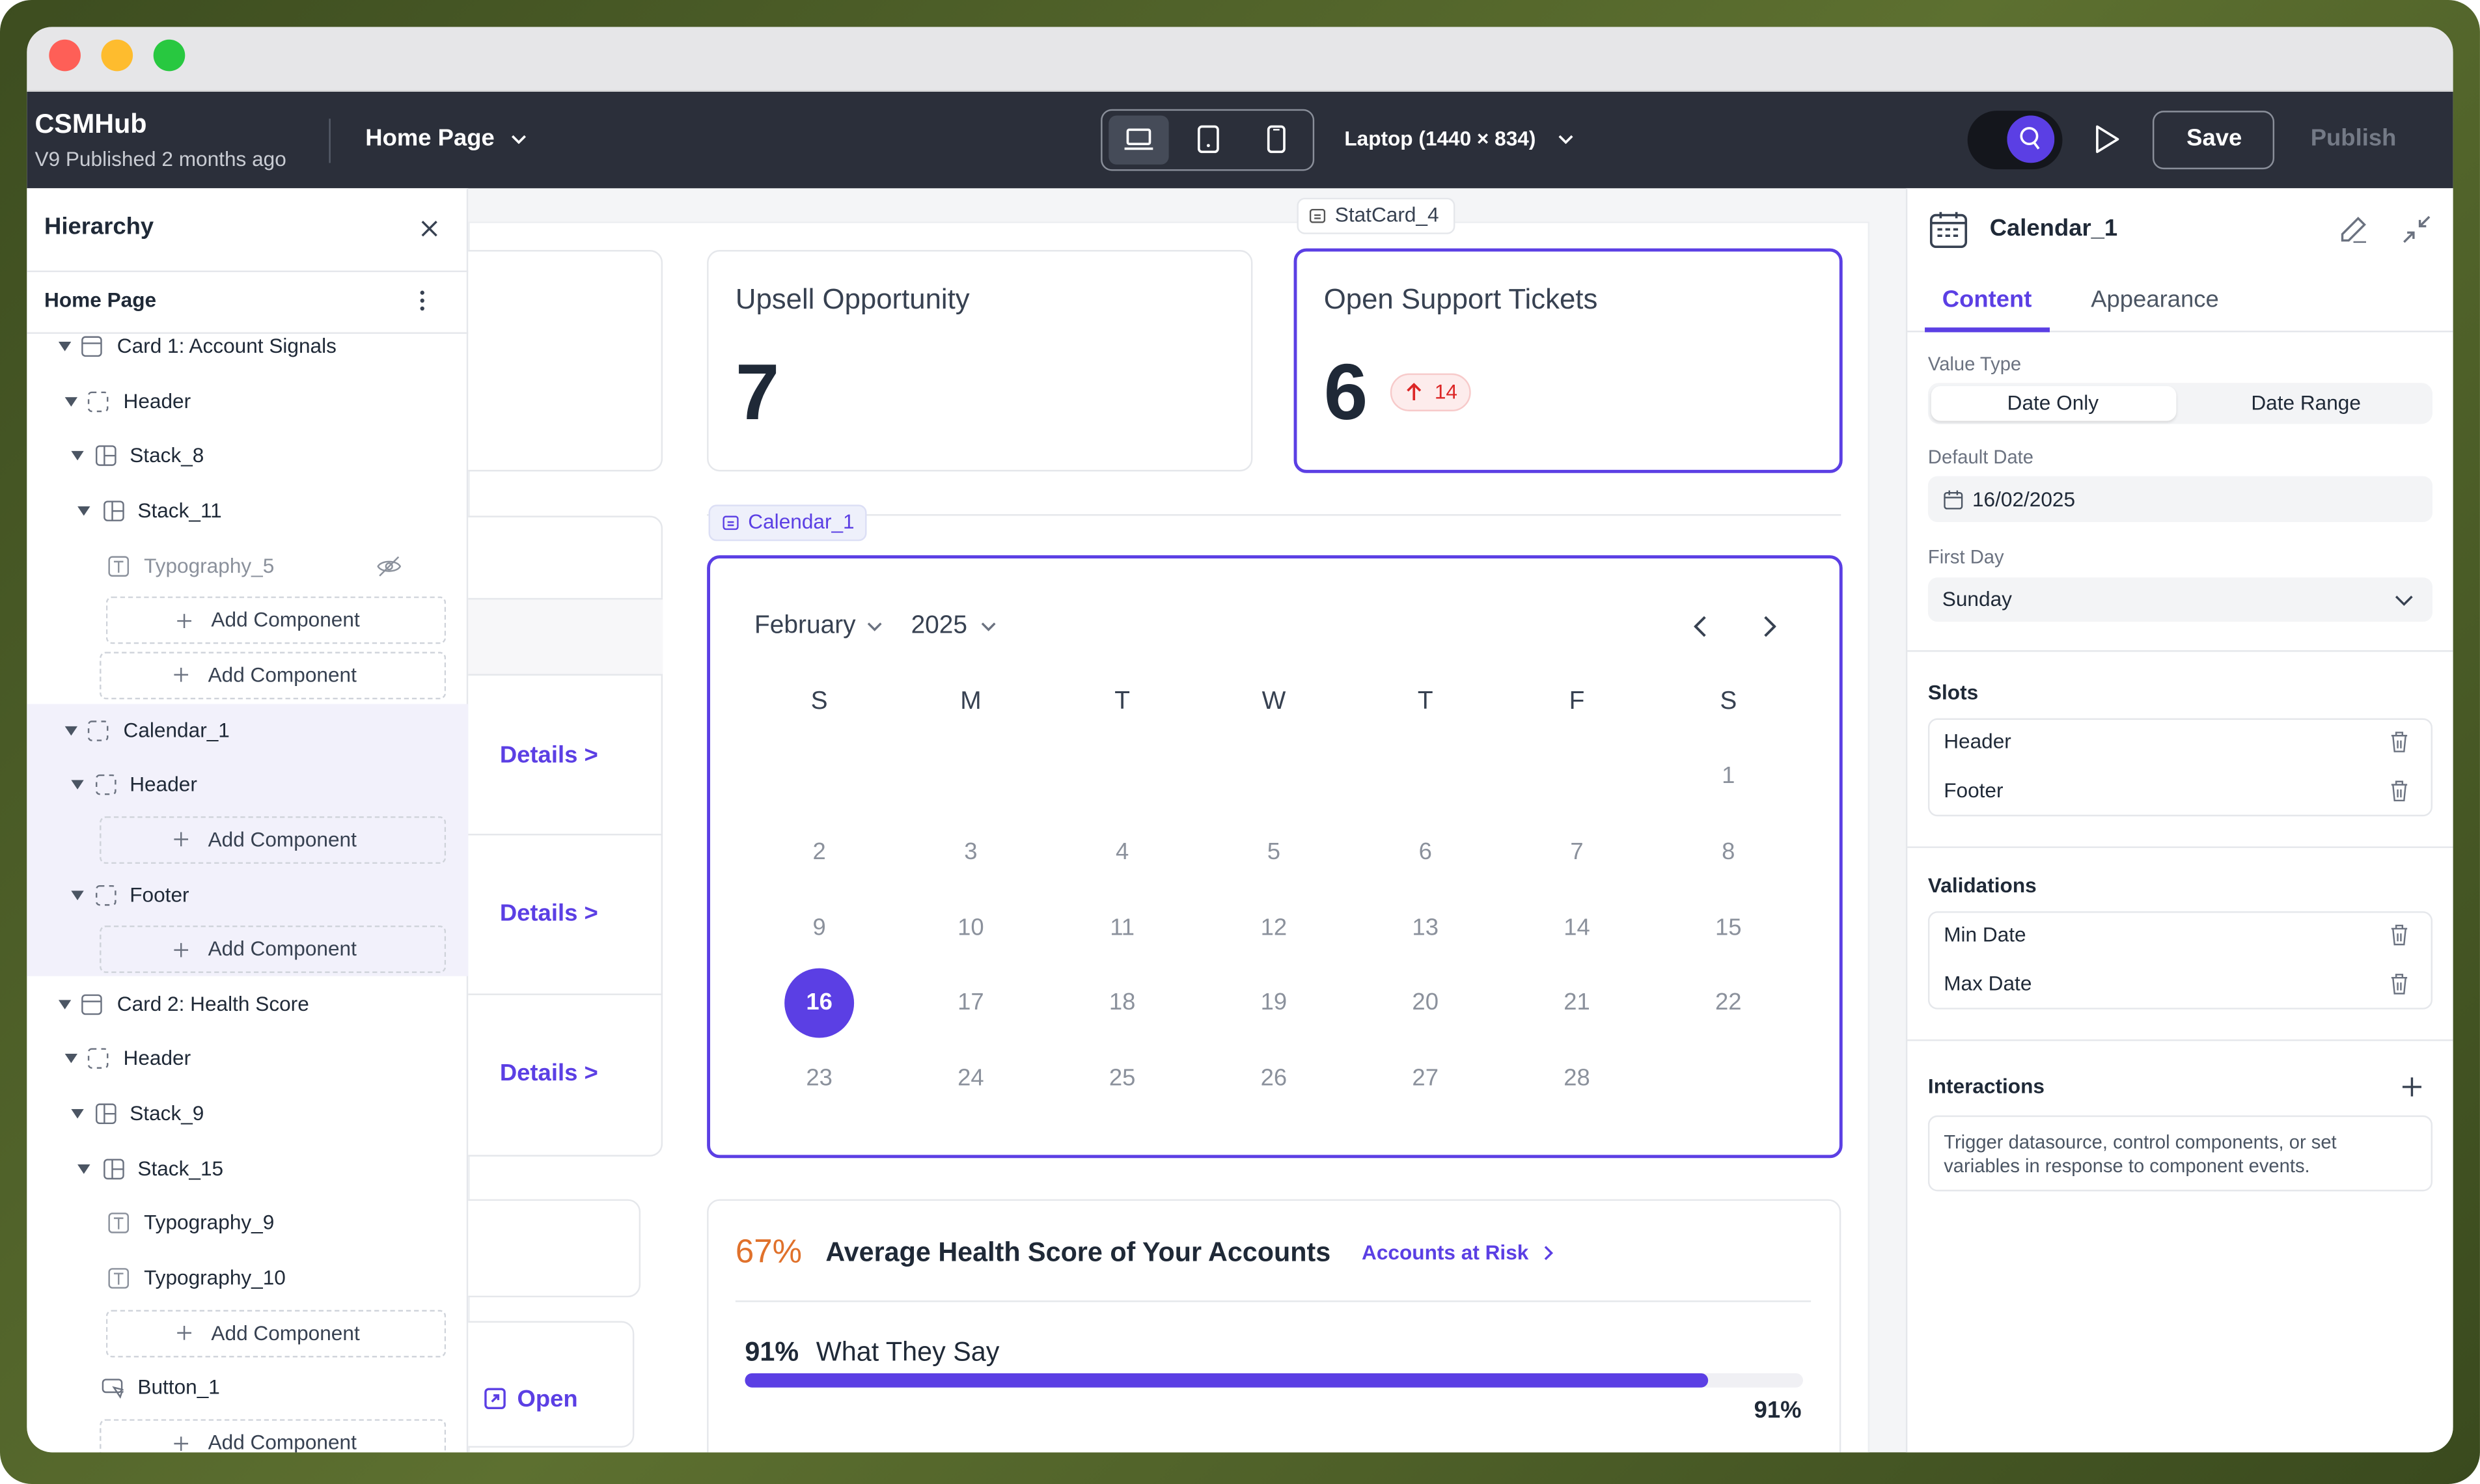 Image resolution: width=2480 pixels, height=1484 pixels. What do you see at coordinates (805, 626) in the screenshot?
I see `calendar-month: February` at bounding box center [805, 626].